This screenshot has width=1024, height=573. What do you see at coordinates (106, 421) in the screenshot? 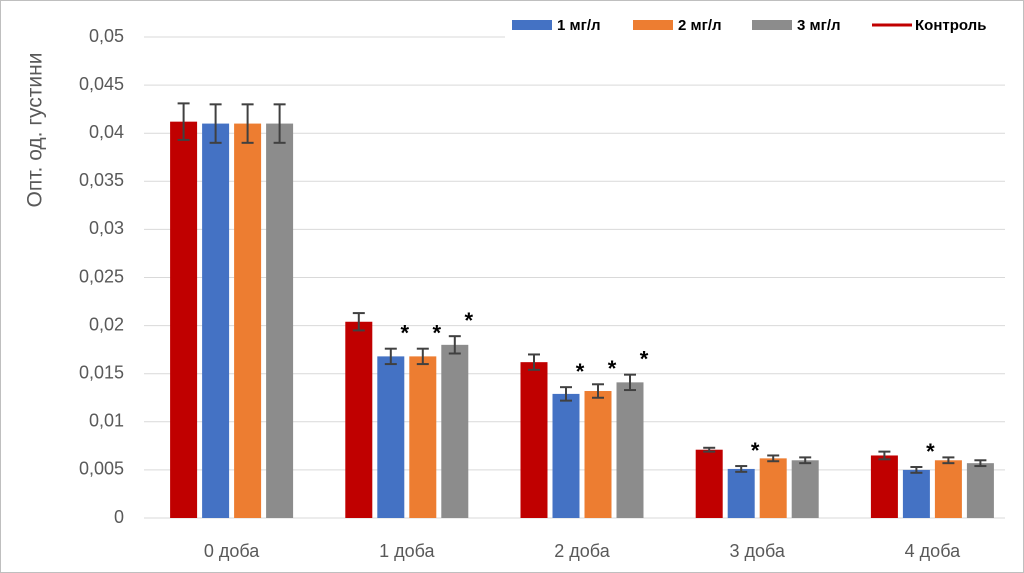
I see `y-tick-label: 0,01` at bounding box center [106, 421].